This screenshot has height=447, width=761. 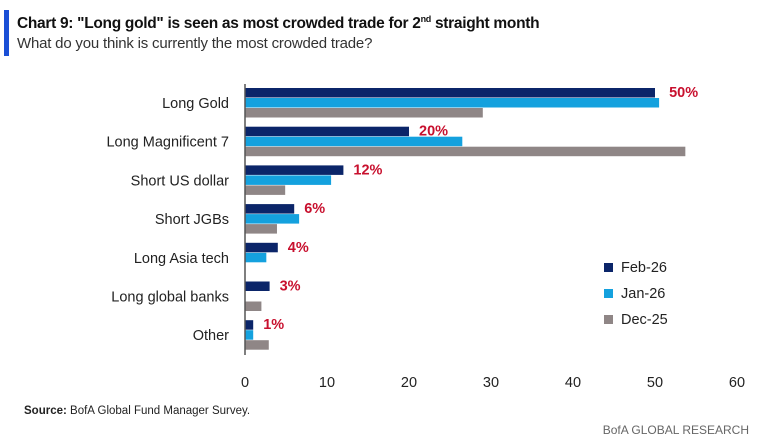 What do you see at coordinates (367, 170) in the screenshot?
I see `data-label: 12%` at bounding box center [367, 170].